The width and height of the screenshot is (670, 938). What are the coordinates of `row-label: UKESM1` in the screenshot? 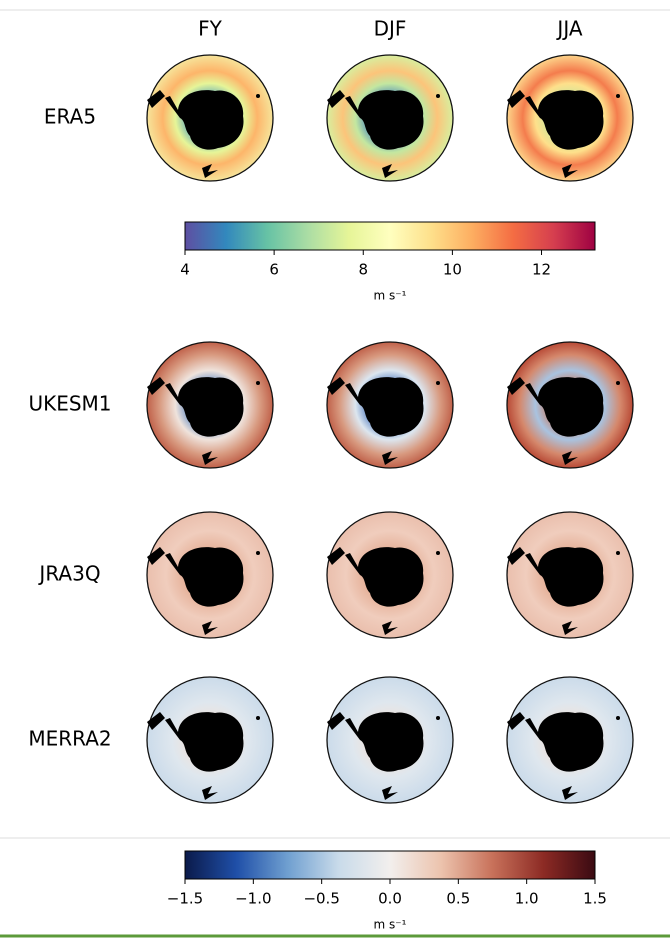 It's located at (69, 404).